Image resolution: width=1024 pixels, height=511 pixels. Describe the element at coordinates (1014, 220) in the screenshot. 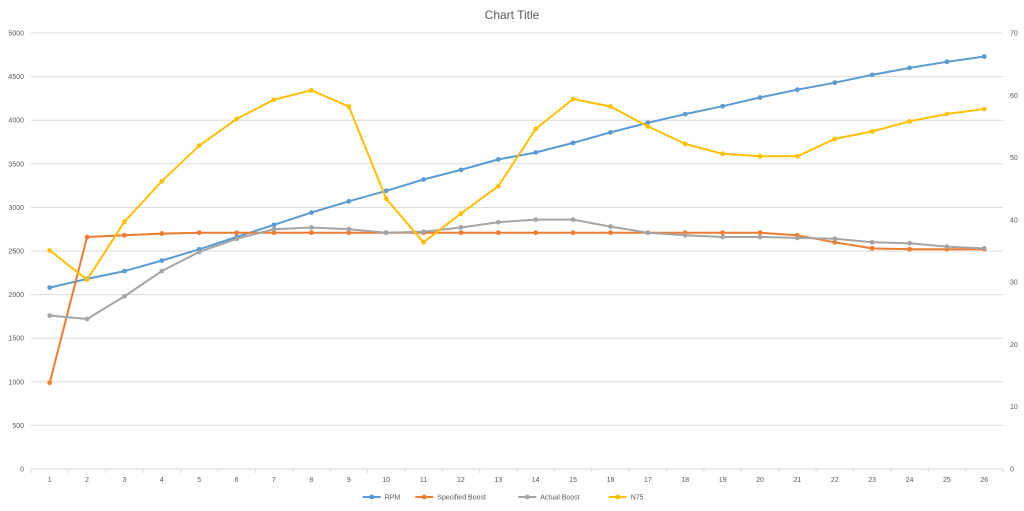

I see `right-axis-tick-label: 40` at that location.